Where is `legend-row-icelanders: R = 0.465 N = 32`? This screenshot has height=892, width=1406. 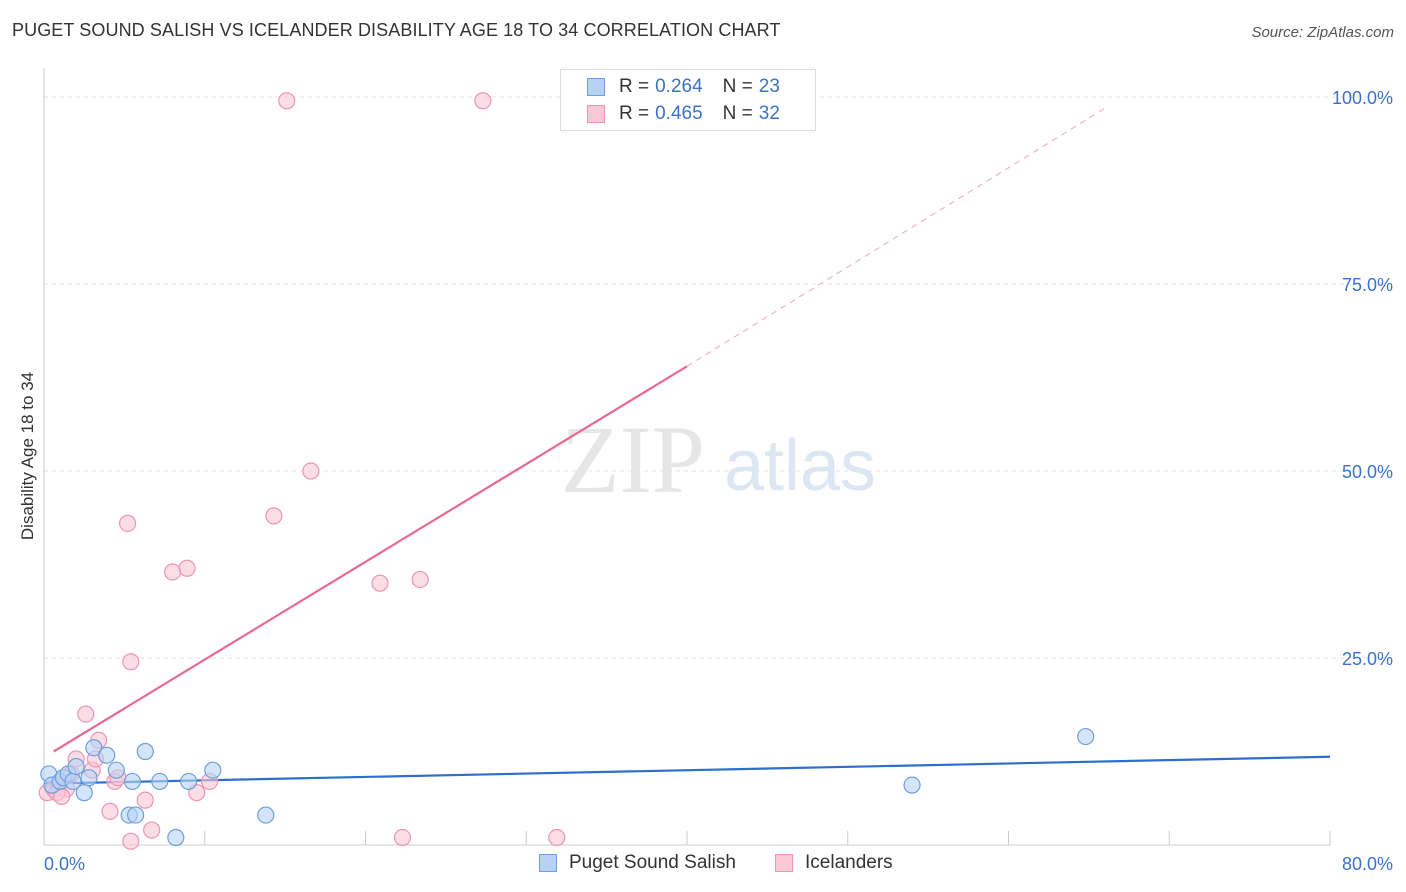
legend-row-icelanders: R = 0.465 N = 32 is located at coordinates (683, 114).